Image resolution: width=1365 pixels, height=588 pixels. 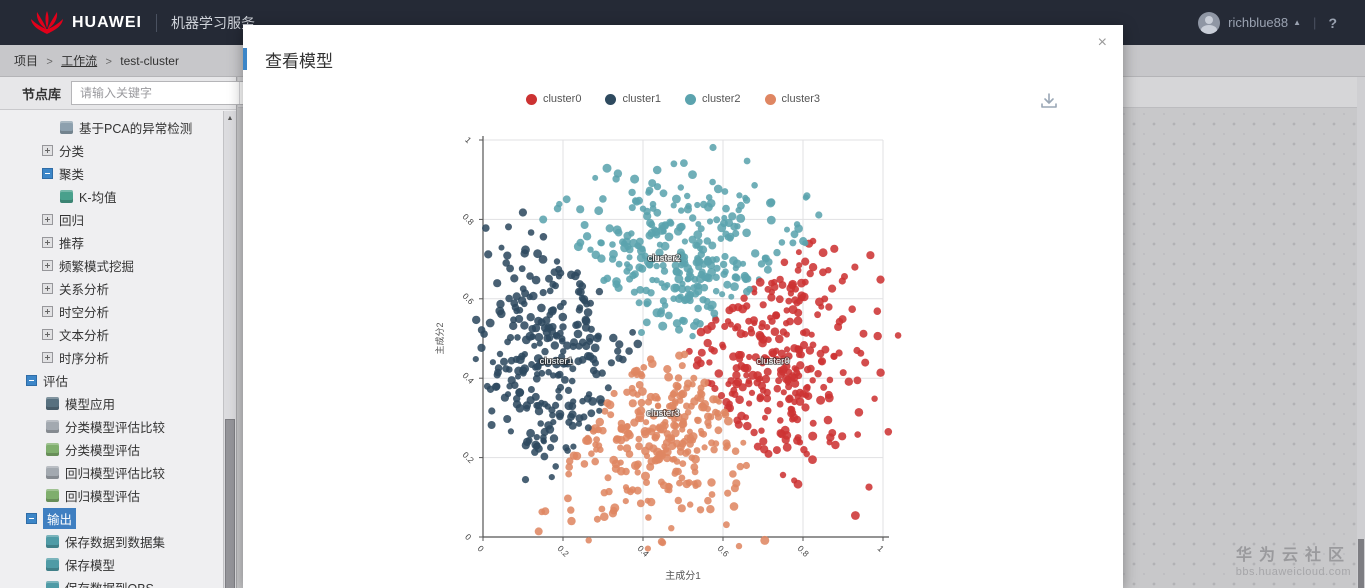 I want to click on node-search-input, so click(x=156, y=93).